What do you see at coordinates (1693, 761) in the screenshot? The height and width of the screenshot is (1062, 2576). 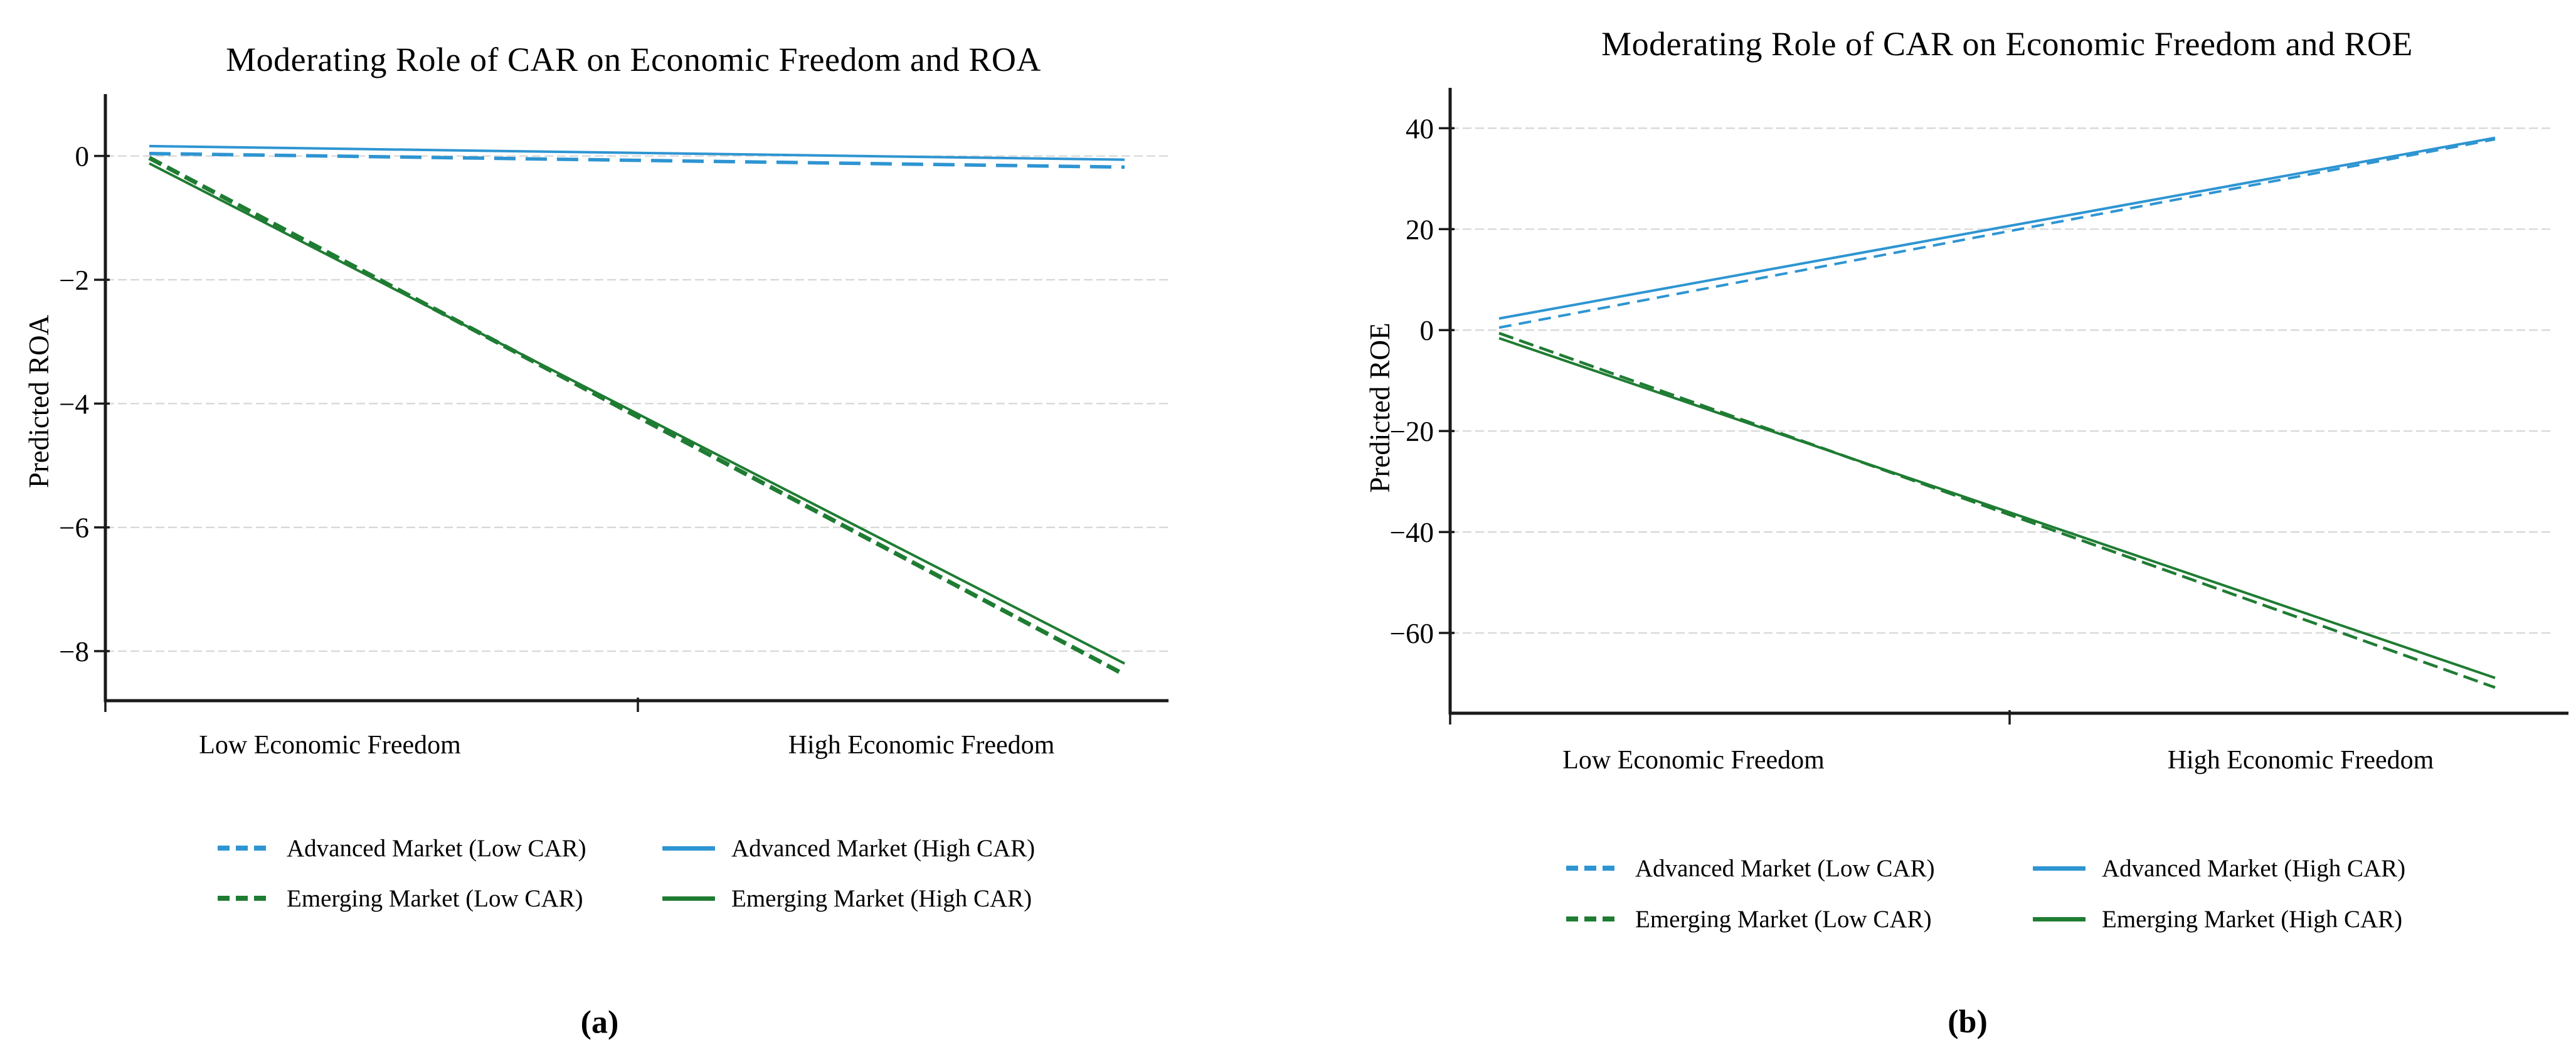 I see `panel-b-x-label-low: Low Economic Freedom` at bounding box center [1693, 761].